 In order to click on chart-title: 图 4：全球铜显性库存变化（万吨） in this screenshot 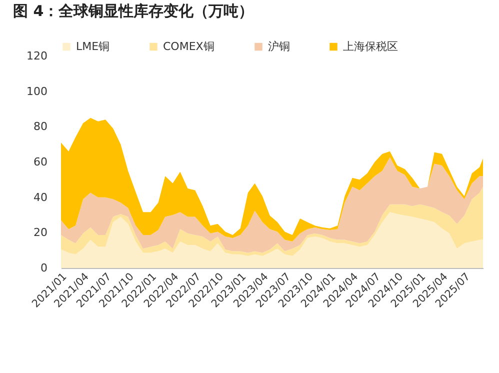, I will do `click(133, 11)`.